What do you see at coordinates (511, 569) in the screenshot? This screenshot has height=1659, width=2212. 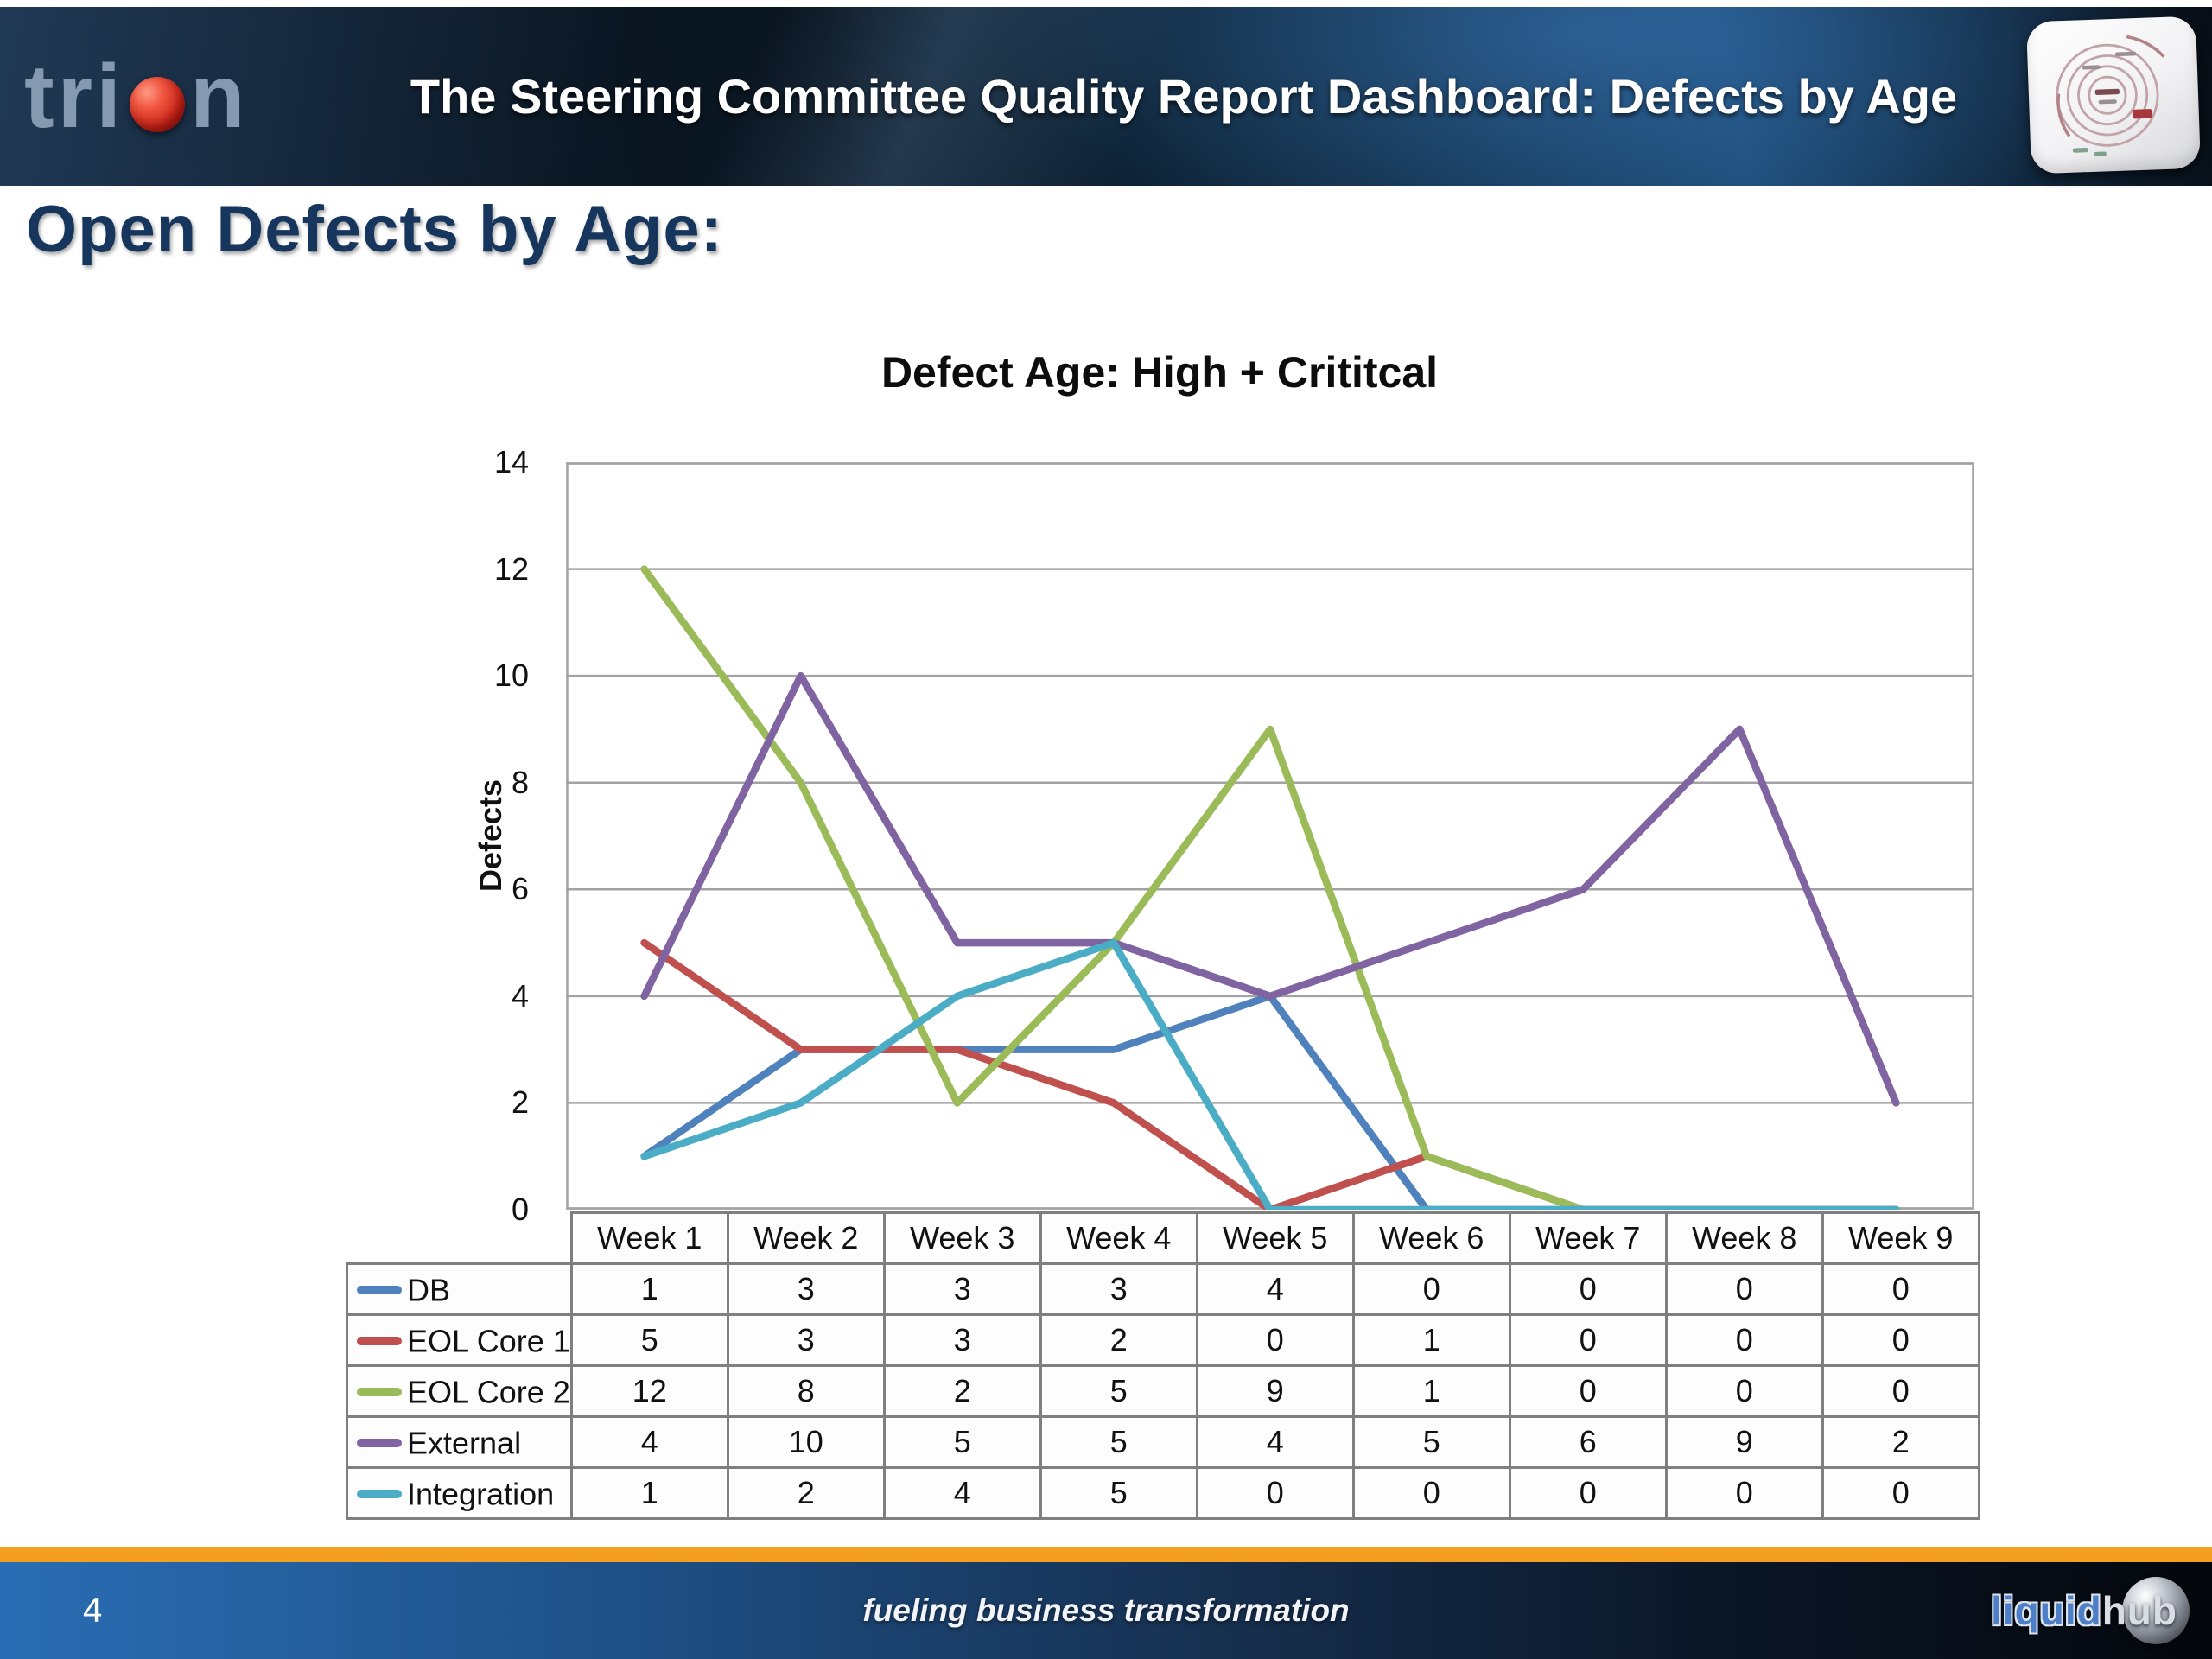 I see `y-tick-label: 12` at bounding box center [511, 569].